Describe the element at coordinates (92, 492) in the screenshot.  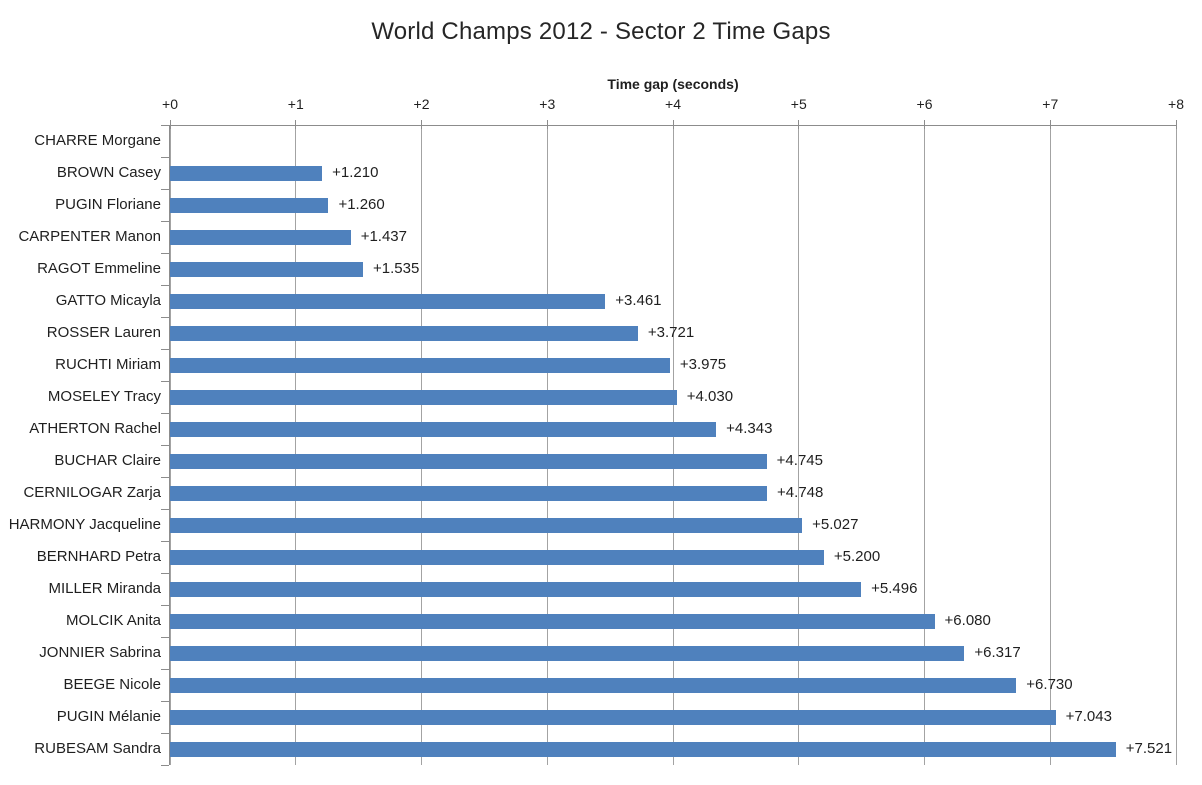
I see `category-label: CERNILOGAR Zarja` at that location.